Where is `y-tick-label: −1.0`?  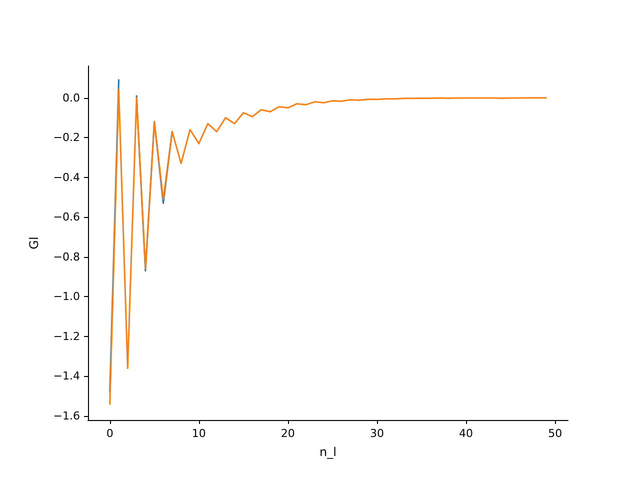 y-tick-label: −1.0 is located at coordinates (66, 297).